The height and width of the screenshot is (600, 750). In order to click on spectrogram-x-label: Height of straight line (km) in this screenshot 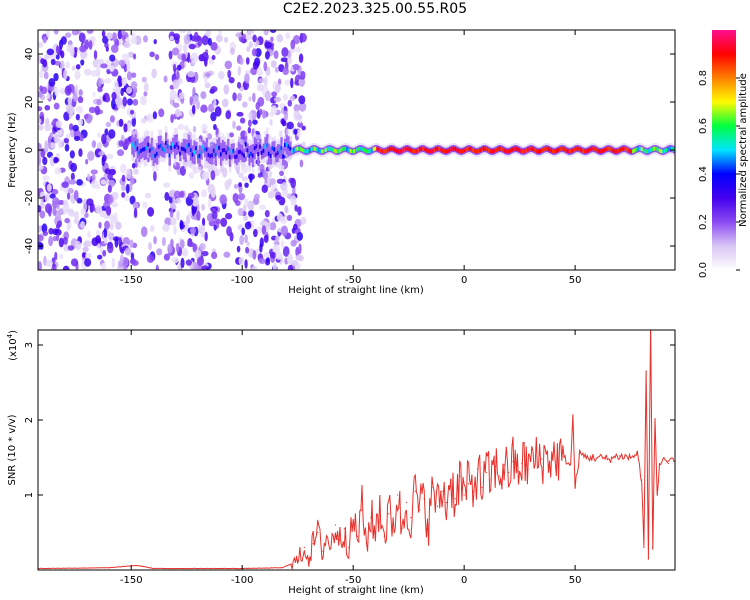, I will do `click(356, 290)`.